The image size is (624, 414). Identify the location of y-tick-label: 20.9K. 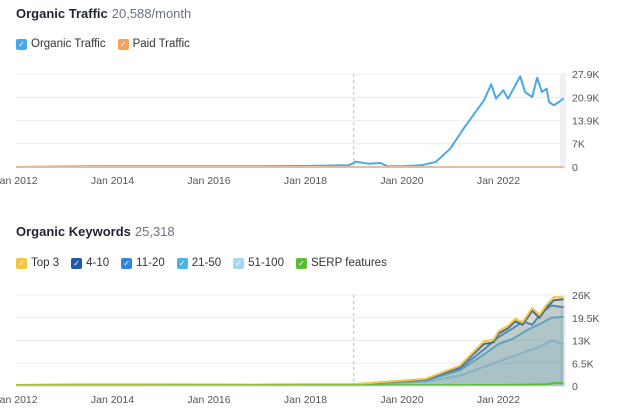
(585, 98).